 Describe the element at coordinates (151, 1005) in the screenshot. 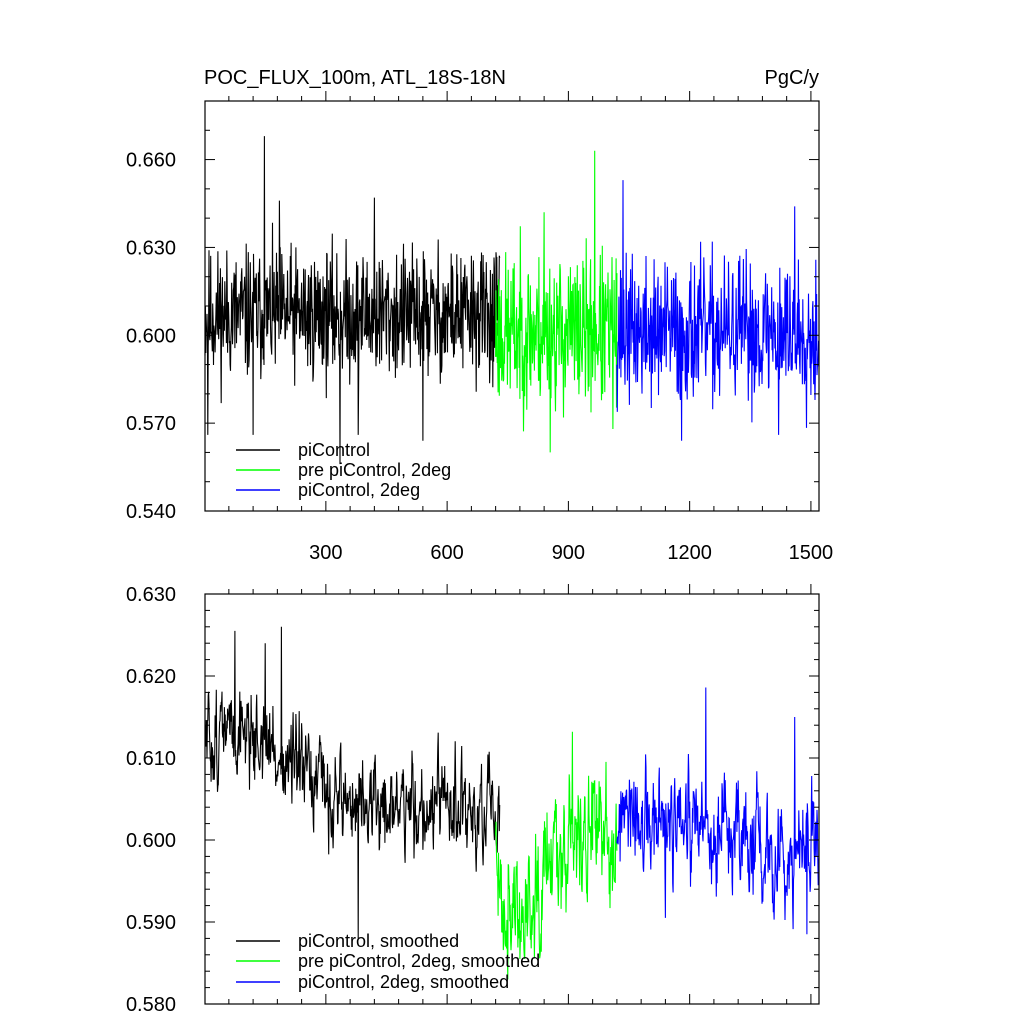

I see `bottom-y-tick-label: 0.580` at that location.